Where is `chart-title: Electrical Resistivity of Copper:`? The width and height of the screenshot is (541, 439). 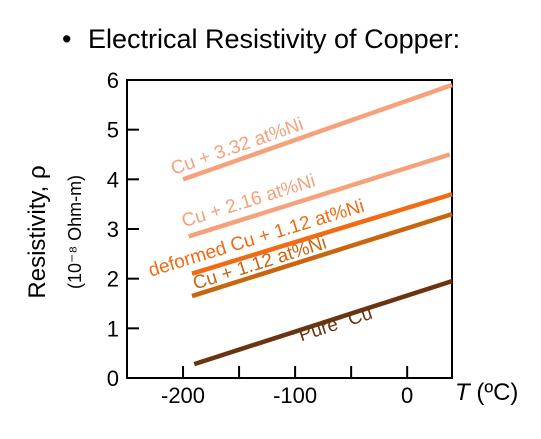 chart-title: Electrical Resistivity of Copper: is located at coordinates (274, 39).